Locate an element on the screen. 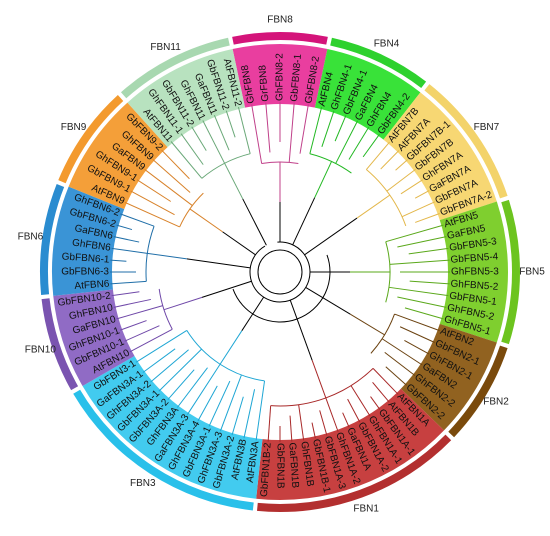 This screenshot has width=550, height=536. clade-sector-fbn5 is located at coordinates (473, 272).